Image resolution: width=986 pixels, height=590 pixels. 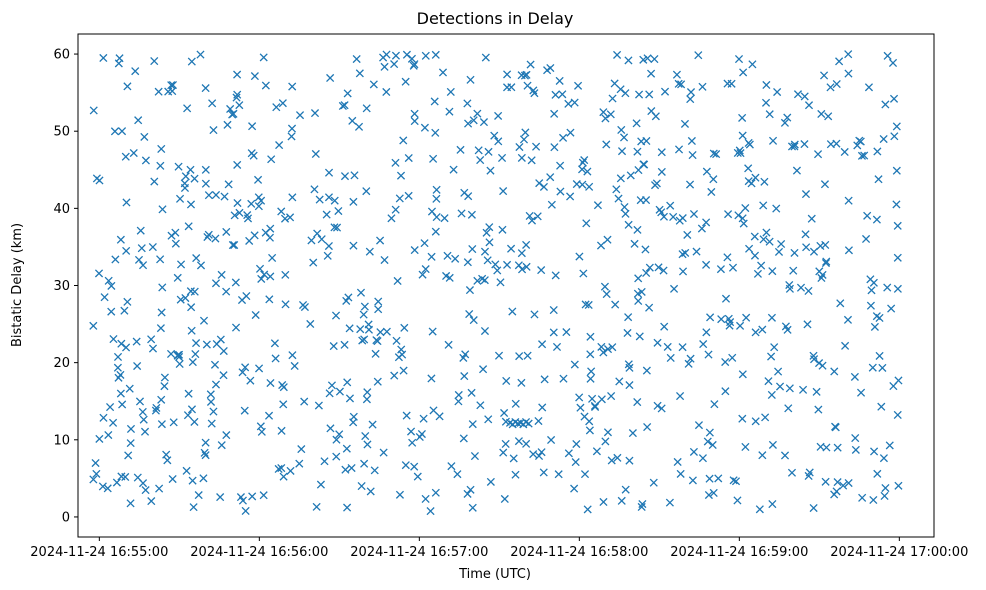 I want to click on x-tick-label: 2024-11-24 16:56:00, so click(x=259, y=552).